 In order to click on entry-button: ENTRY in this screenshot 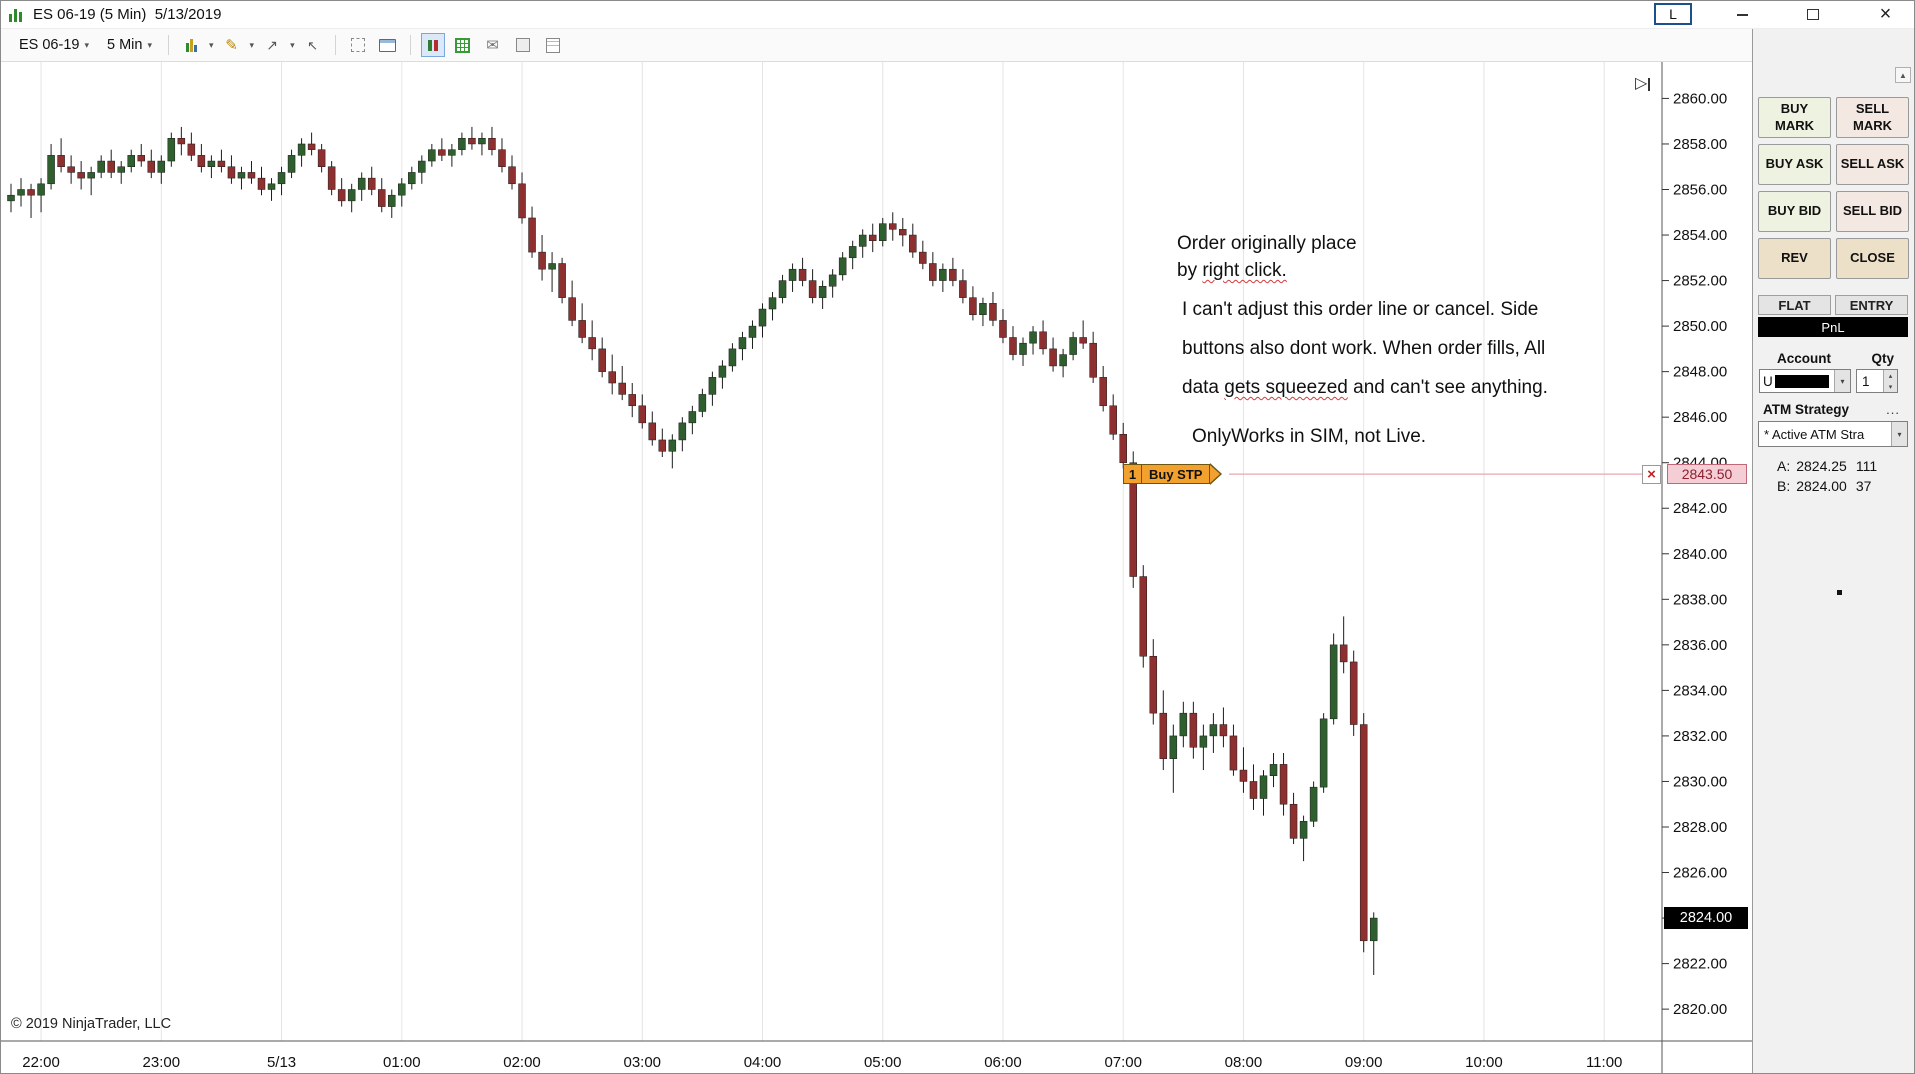, I will do `click(1871, 305)`.